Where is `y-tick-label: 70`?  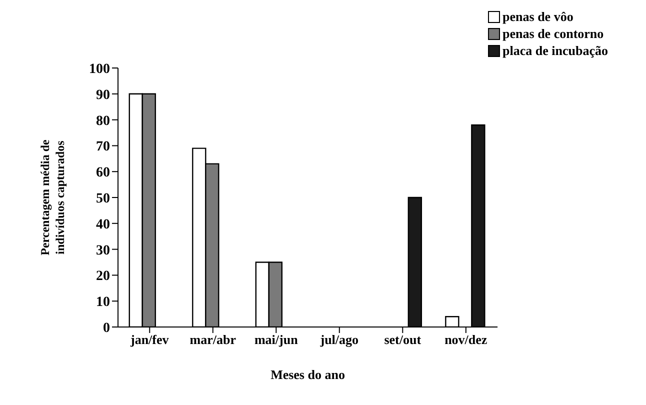 y-tick-label: 70 is located at coordinates (103, 147).